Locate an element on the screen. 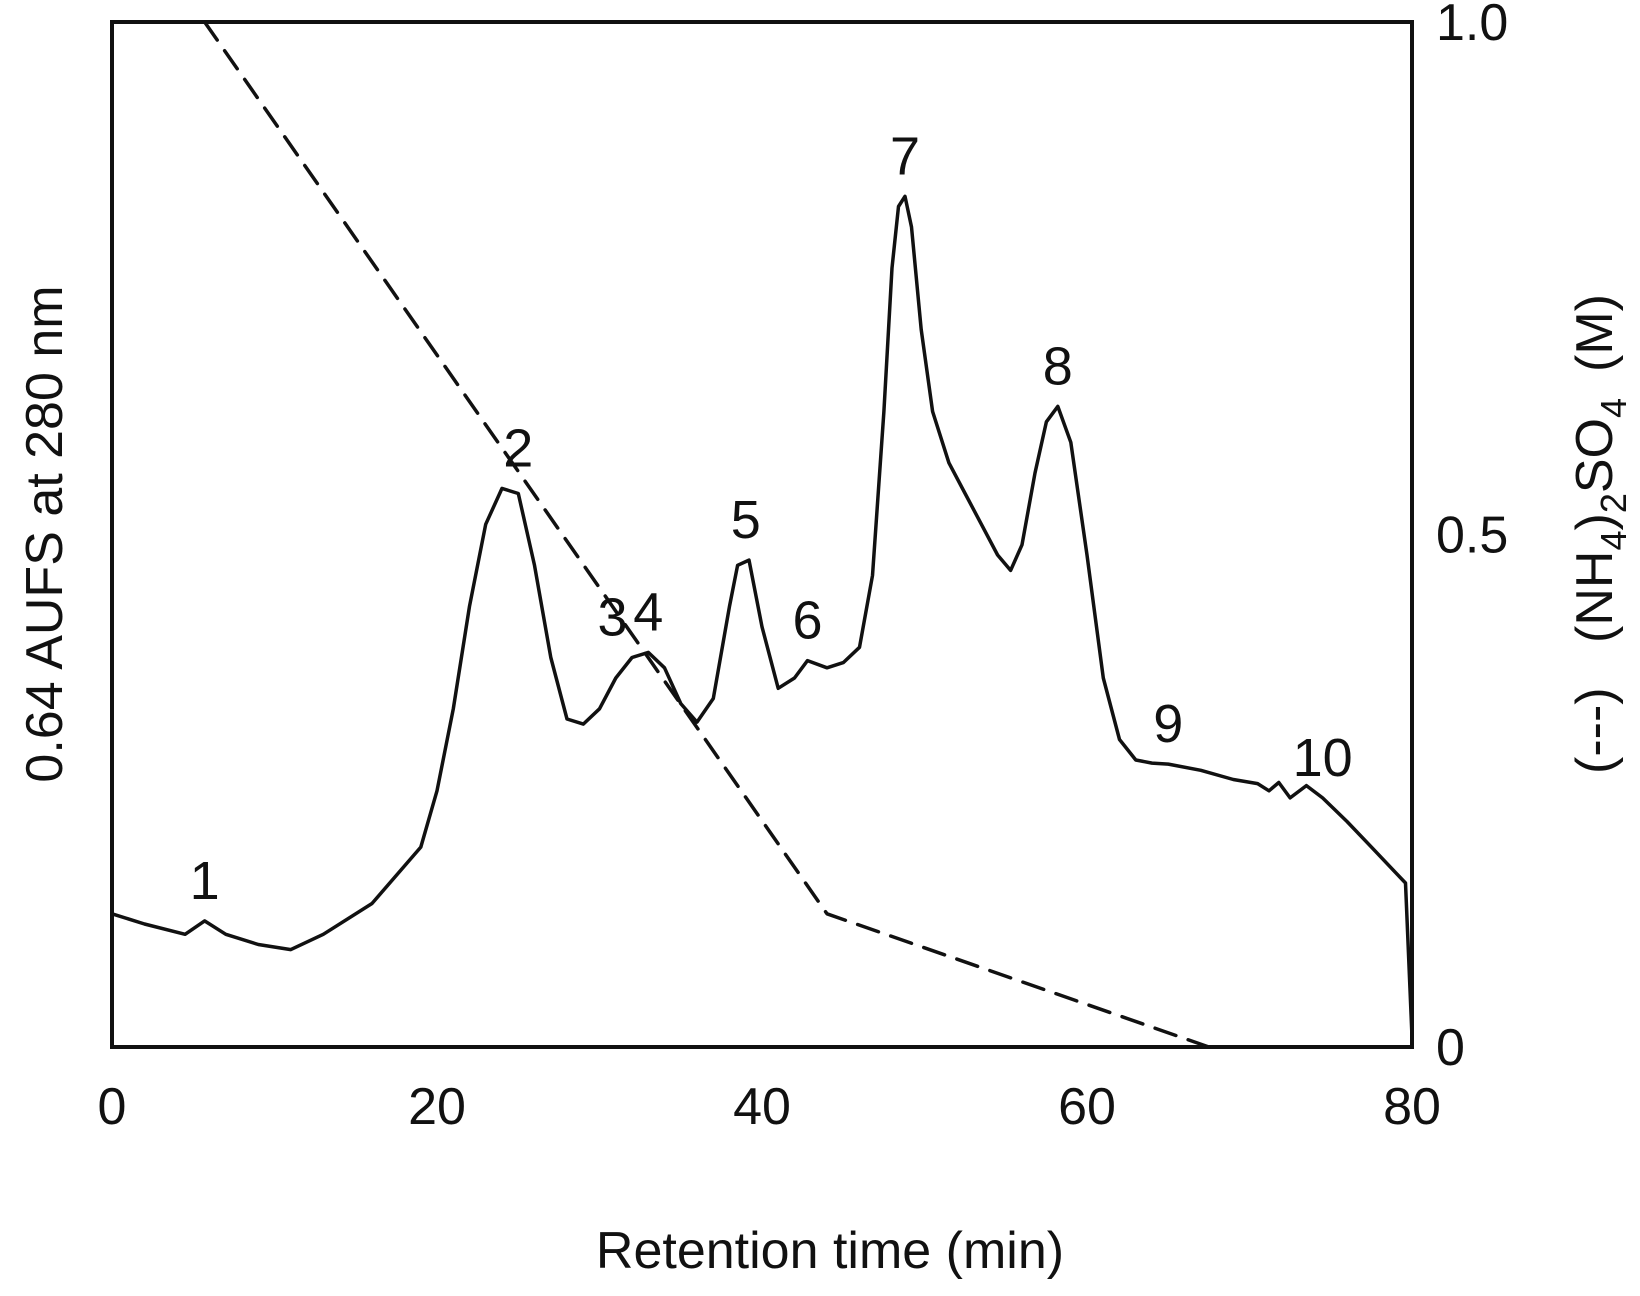 The image size is (1640, 1296). peak-label-9: 9 is located at coordinates (1168, 724).